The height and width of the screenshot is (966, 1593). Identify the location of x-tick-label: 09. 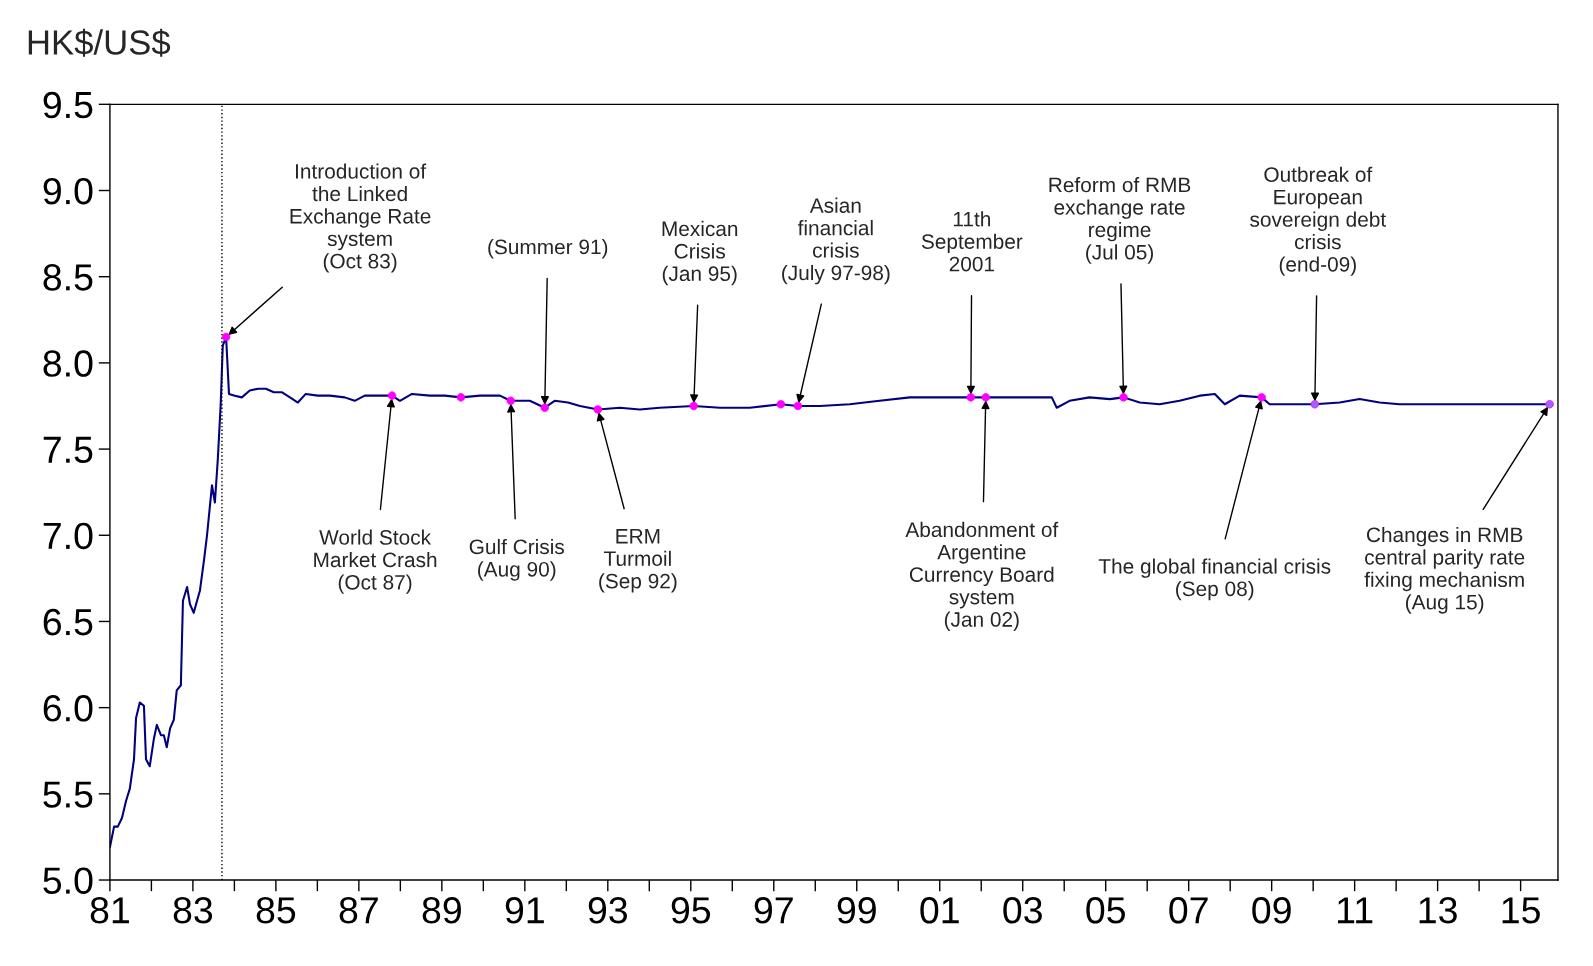
(1271, 910).